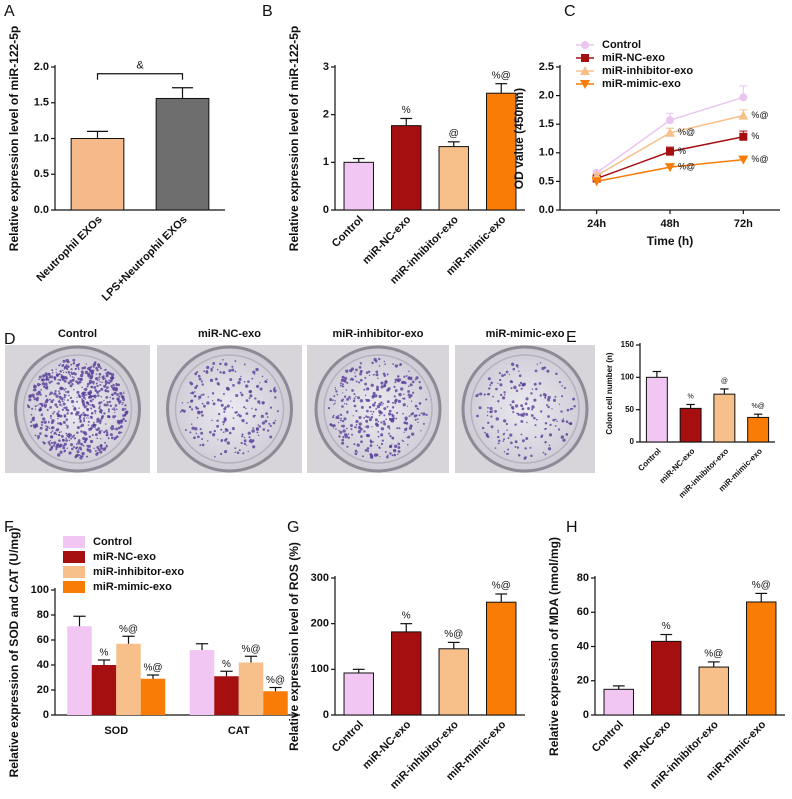 The height and width of the screenshot is (799, 792). What do you see at coordinates (656, 409) in the screenshot?
I see `bar` at bounding box center [656, 409].